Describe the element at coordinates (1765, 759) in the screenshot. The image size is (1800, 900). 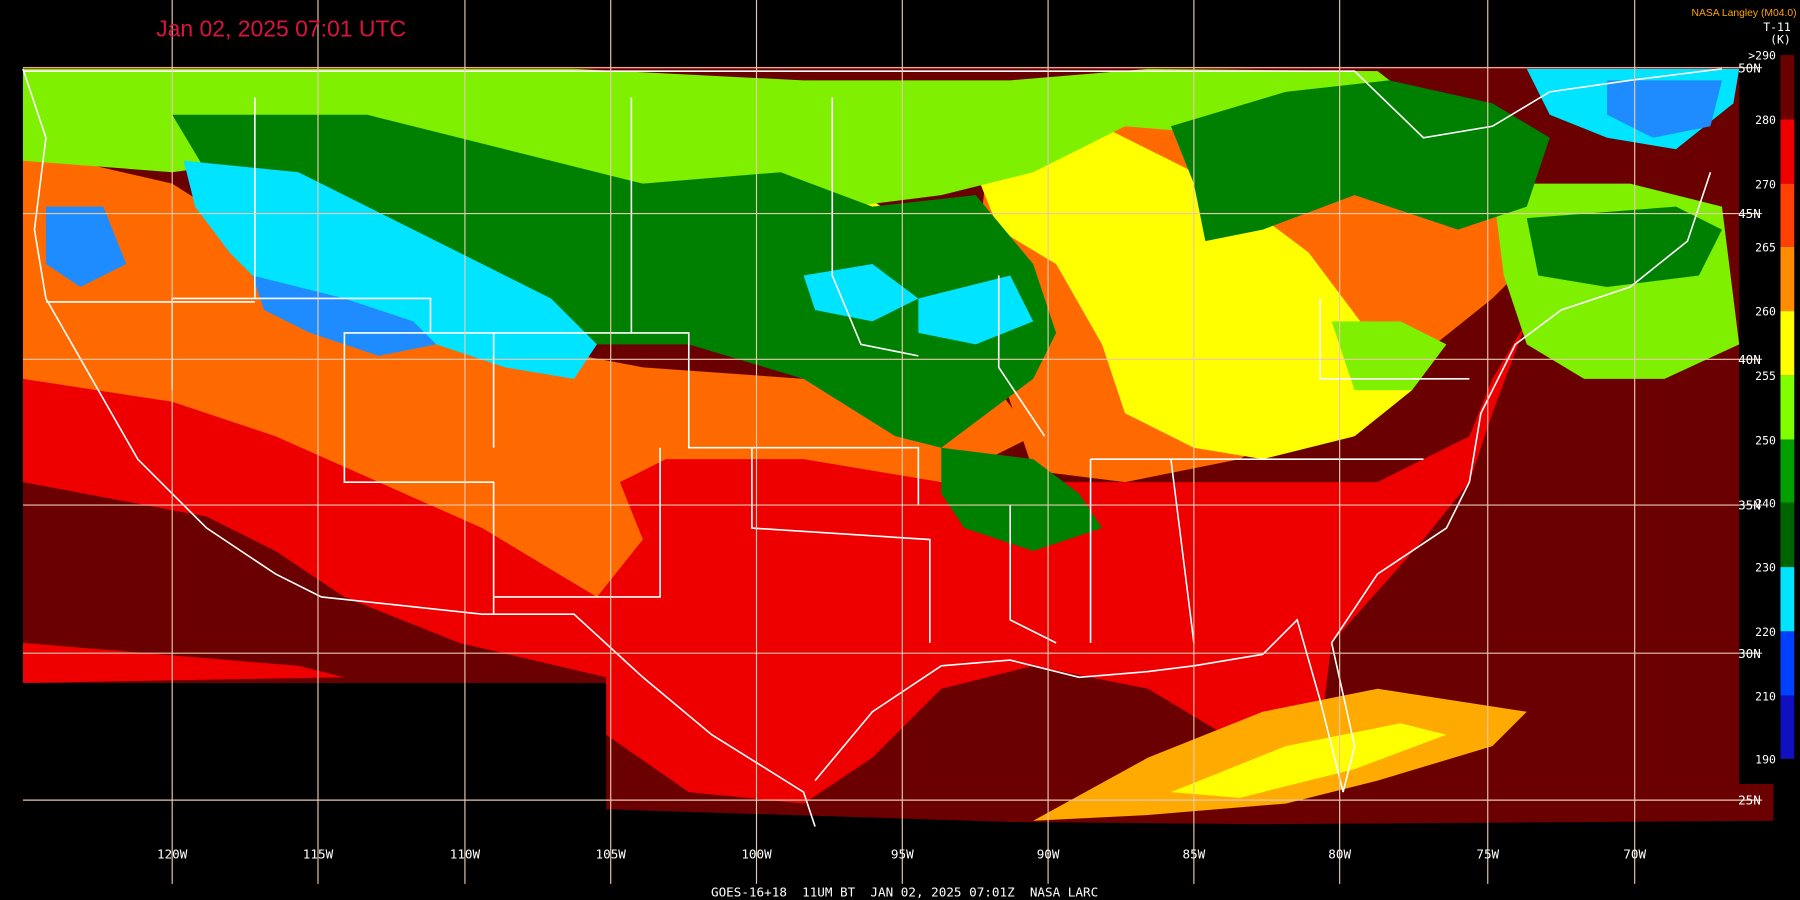
I see `colorbar-label: 190` at that location.